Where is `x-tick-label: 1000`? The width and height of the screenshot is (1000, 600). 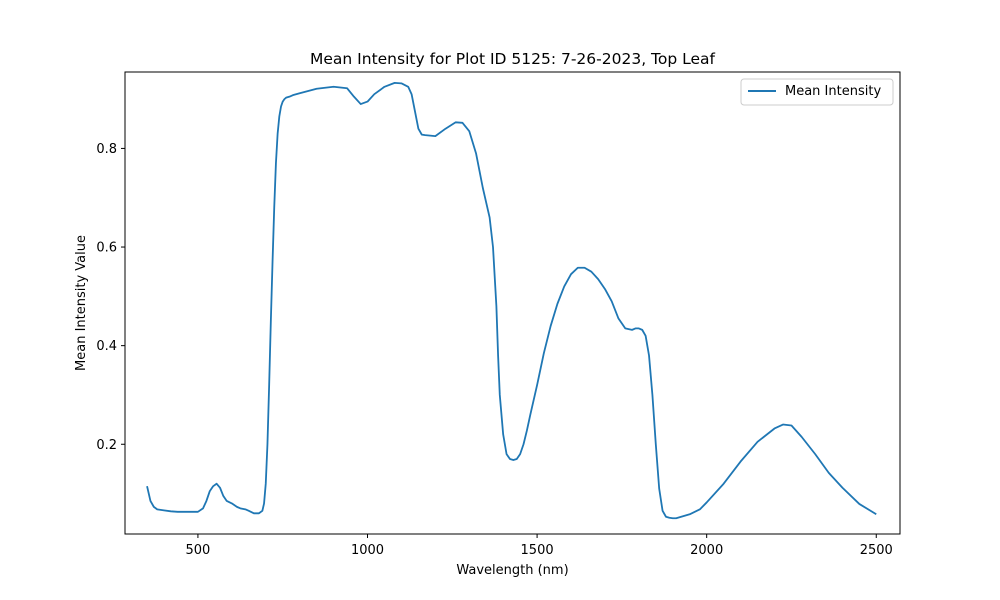 x-tick-label: 1000 is located at coordinates (367, 550).